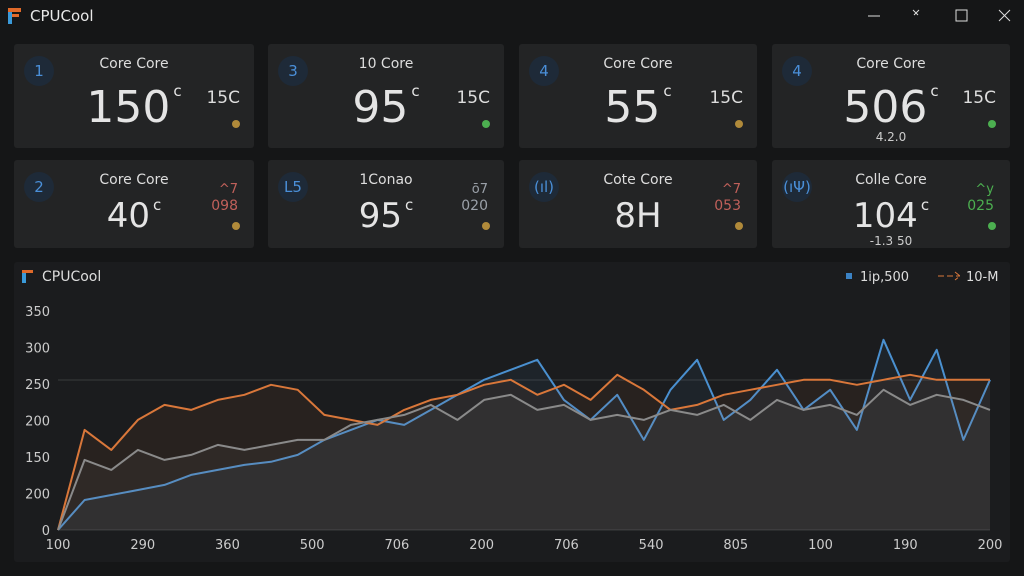 Image resolution: width=1024 pixels, height=576 pixels. What do you see at coordinates (293, 187) in the screenshot?
I see `card-index: L5` at bounding box center [293, 187].